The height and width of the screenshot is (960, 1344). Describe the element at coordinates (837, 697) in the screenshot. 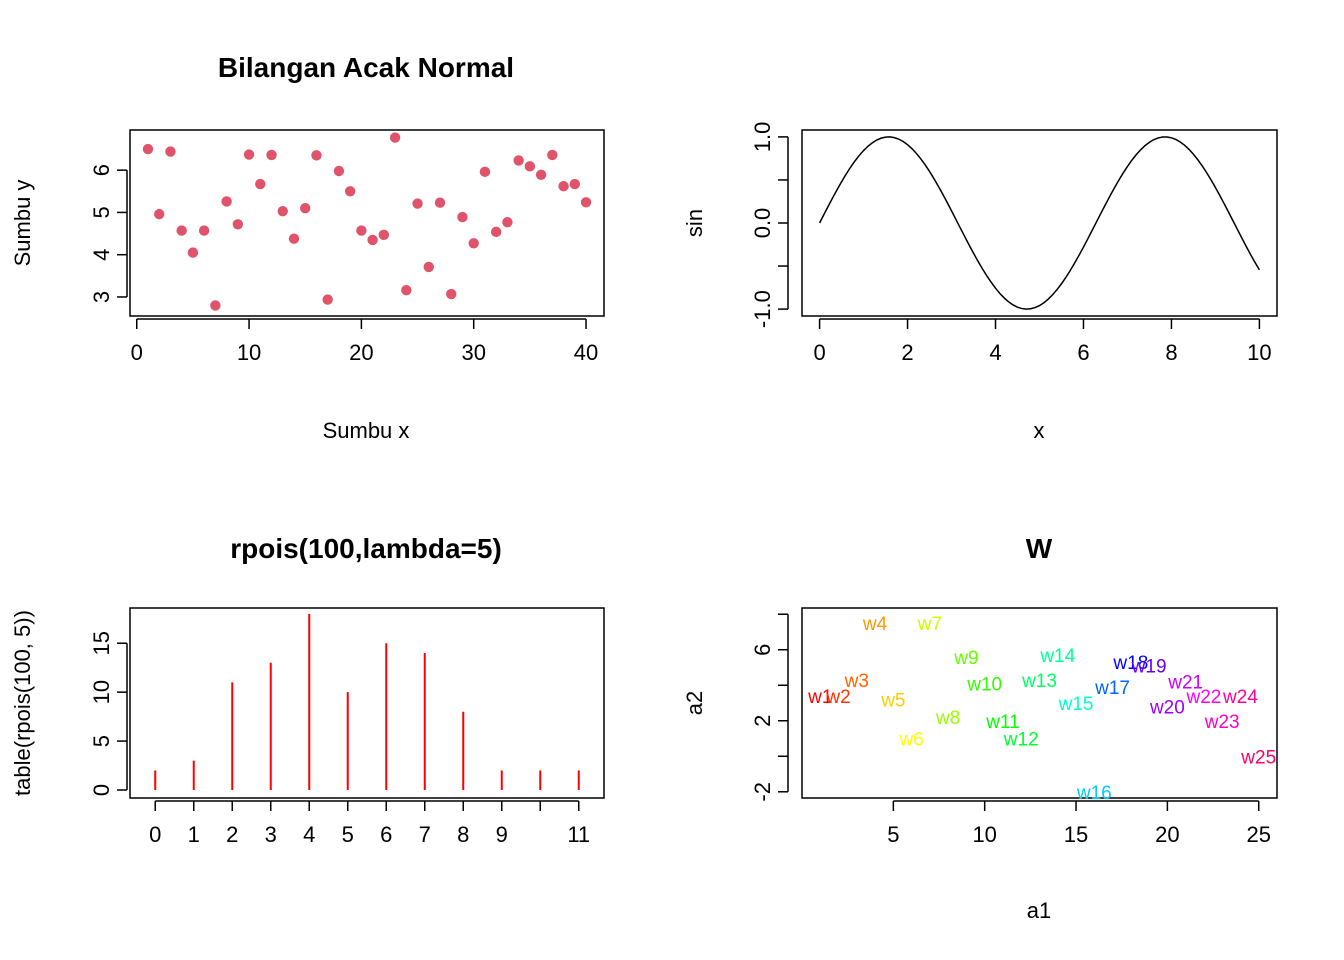

I see `point-label: w2` at that location.